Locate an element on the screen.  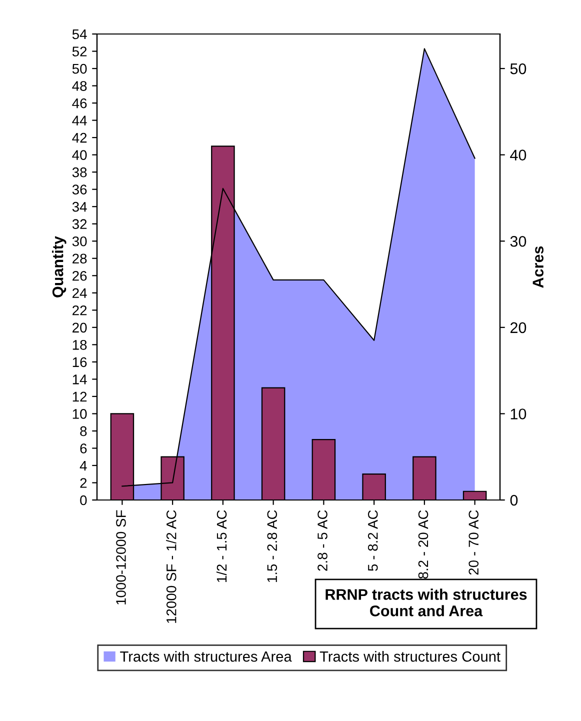
y-tick-label: 0 is located at coordinates (83, 500).